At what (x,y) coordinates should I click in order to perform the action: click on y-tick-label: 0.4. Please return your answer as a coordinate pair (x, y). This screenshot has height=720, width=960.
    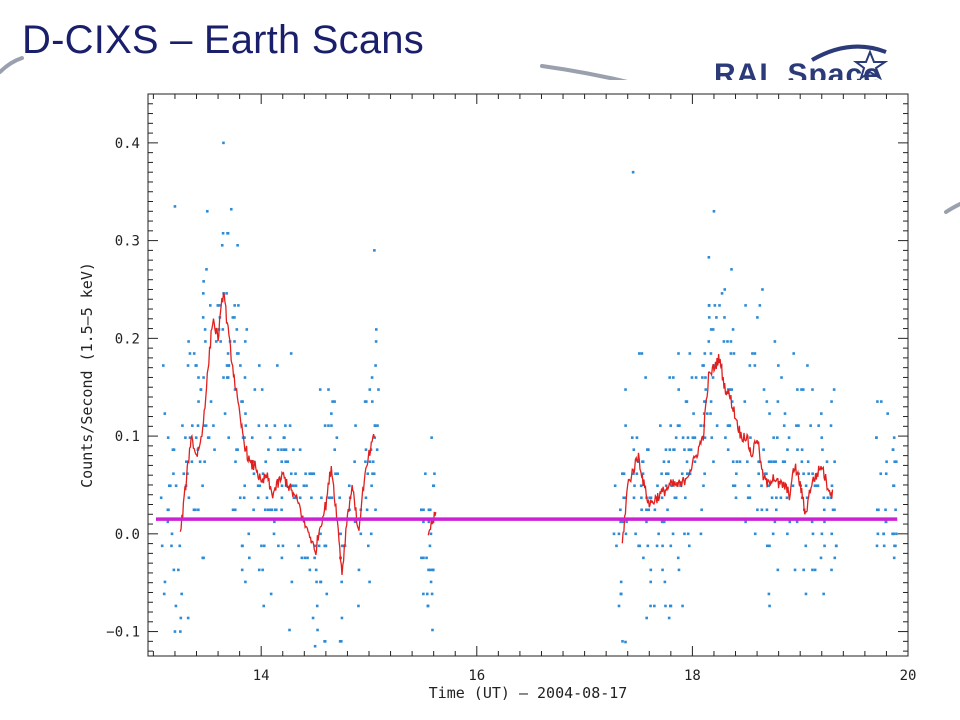
    Looking at the image, I should click on (127, 144).